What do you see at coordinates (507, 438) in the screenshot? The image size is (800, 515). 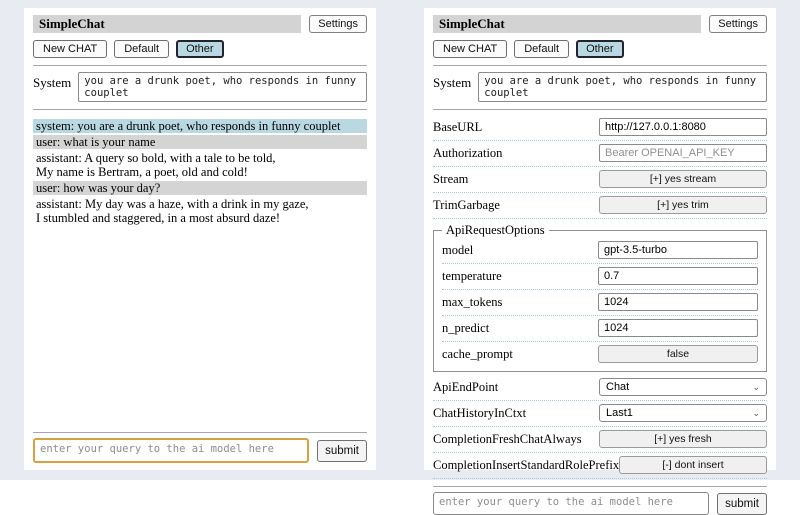 I see `completionfreshchatalways-label: CompletionFreshChatAlways` at bounding box center [507, 438].